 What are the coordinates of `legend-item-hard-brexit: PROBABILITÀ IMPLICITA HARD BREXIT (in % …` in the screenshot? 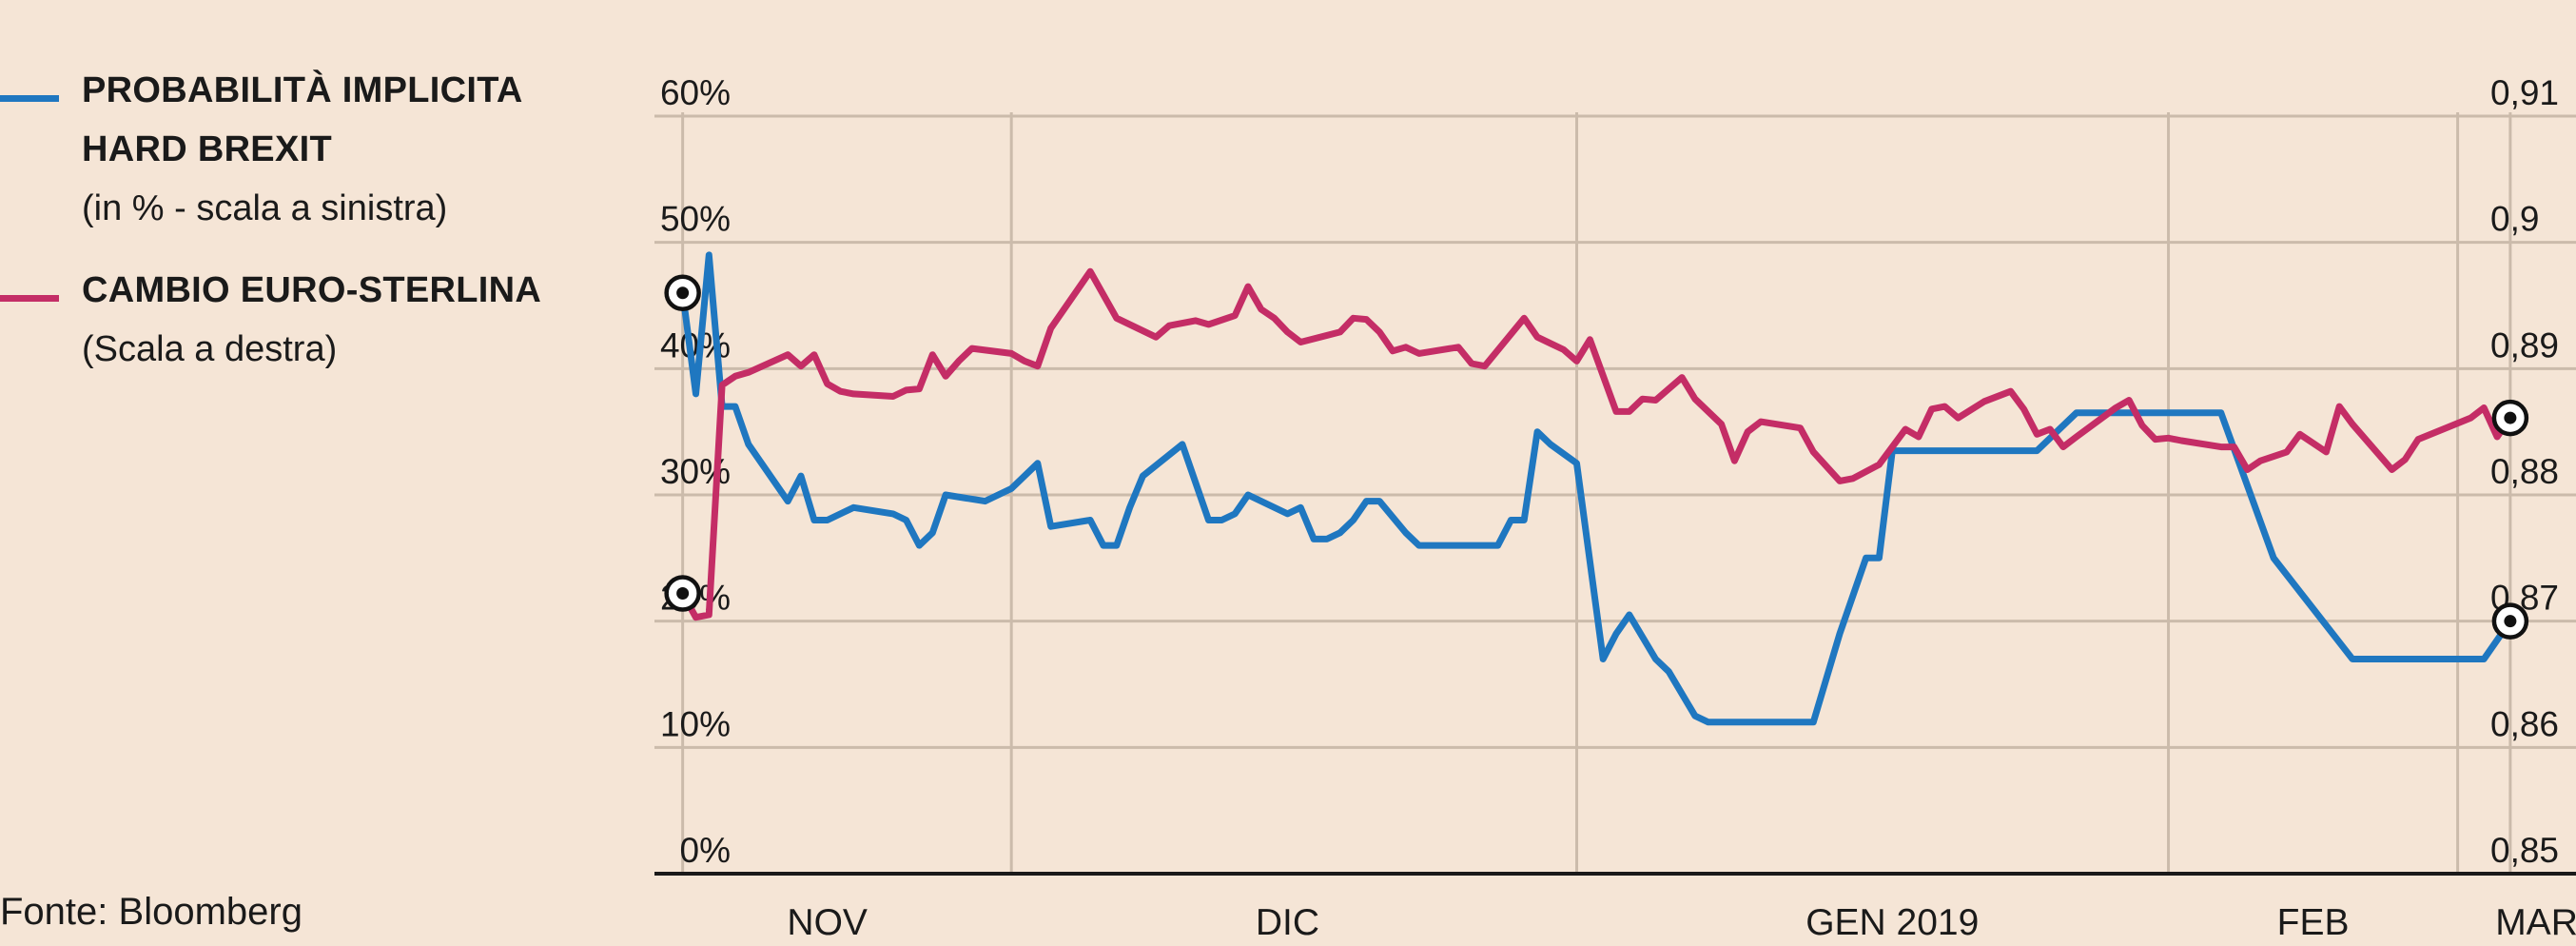 It's located at (271, 149).